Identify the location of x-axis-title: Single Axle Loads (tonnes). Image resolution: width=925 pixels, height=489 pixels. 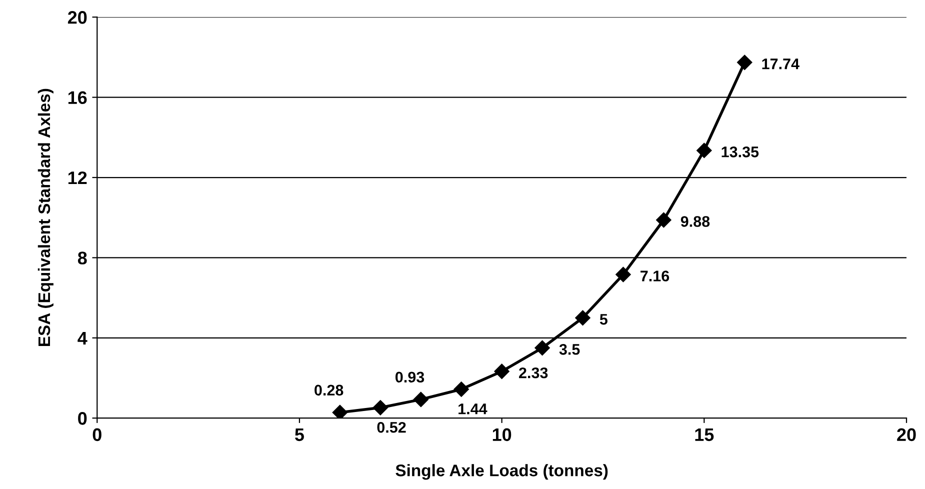
(502, 472).